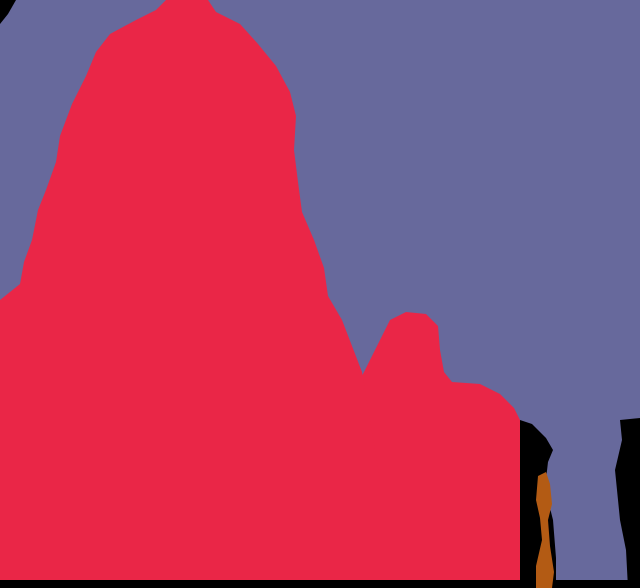 The height and width of the screenshot is (588, 640). I want to click on top-left-dark-region, so click(8, 12).